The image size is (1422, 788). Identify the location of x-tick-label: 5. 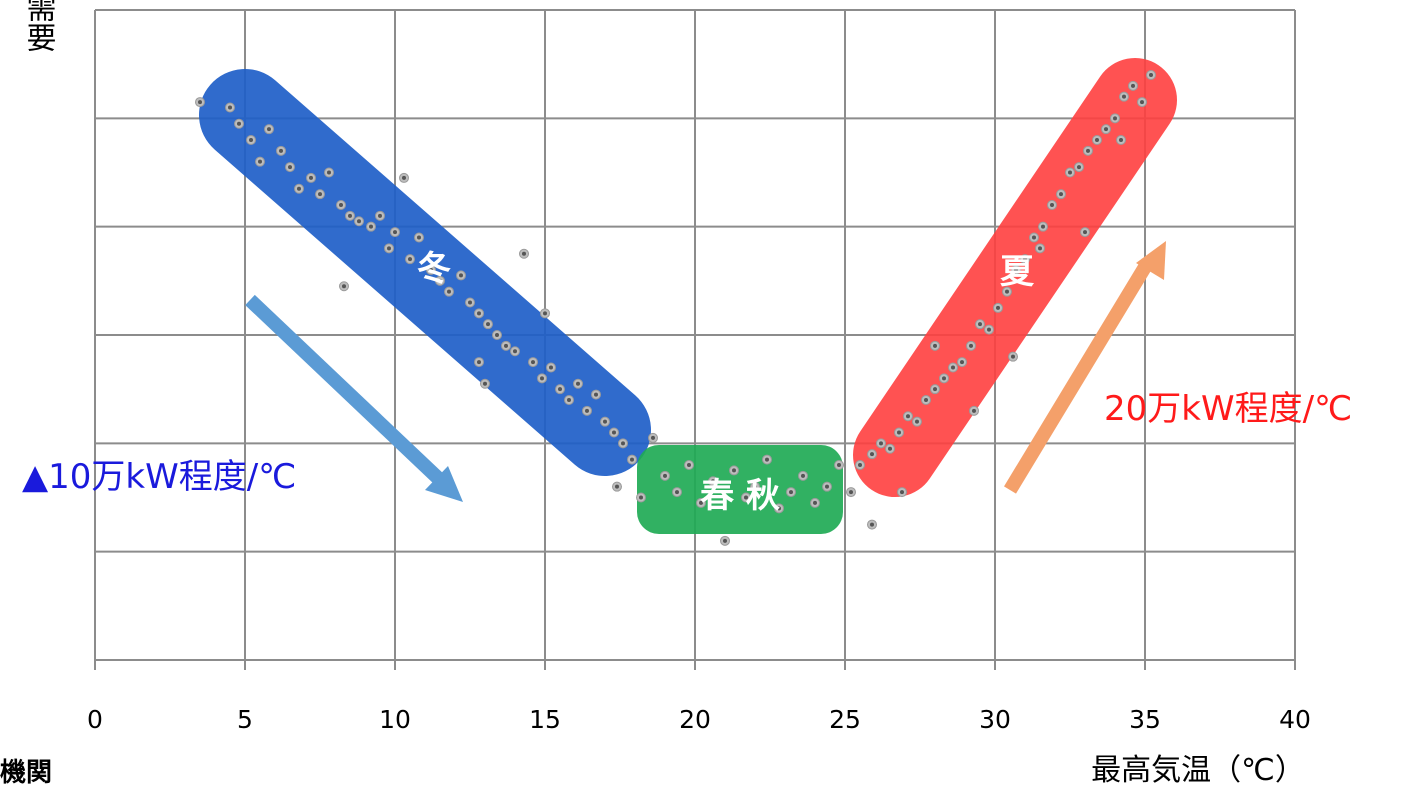
(245, 719).